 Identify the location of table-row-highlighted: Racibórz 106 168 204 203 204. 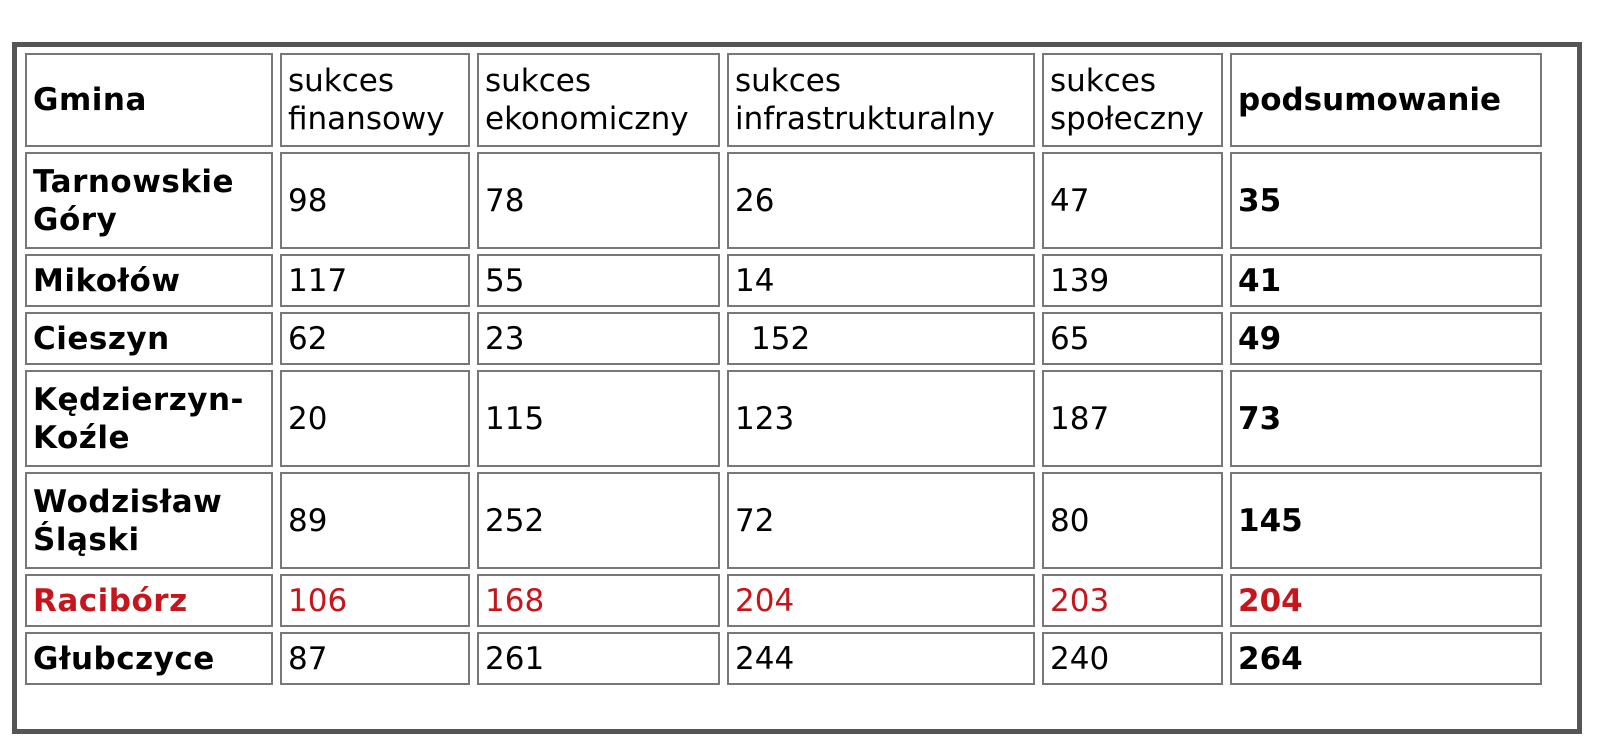
(783, 600).